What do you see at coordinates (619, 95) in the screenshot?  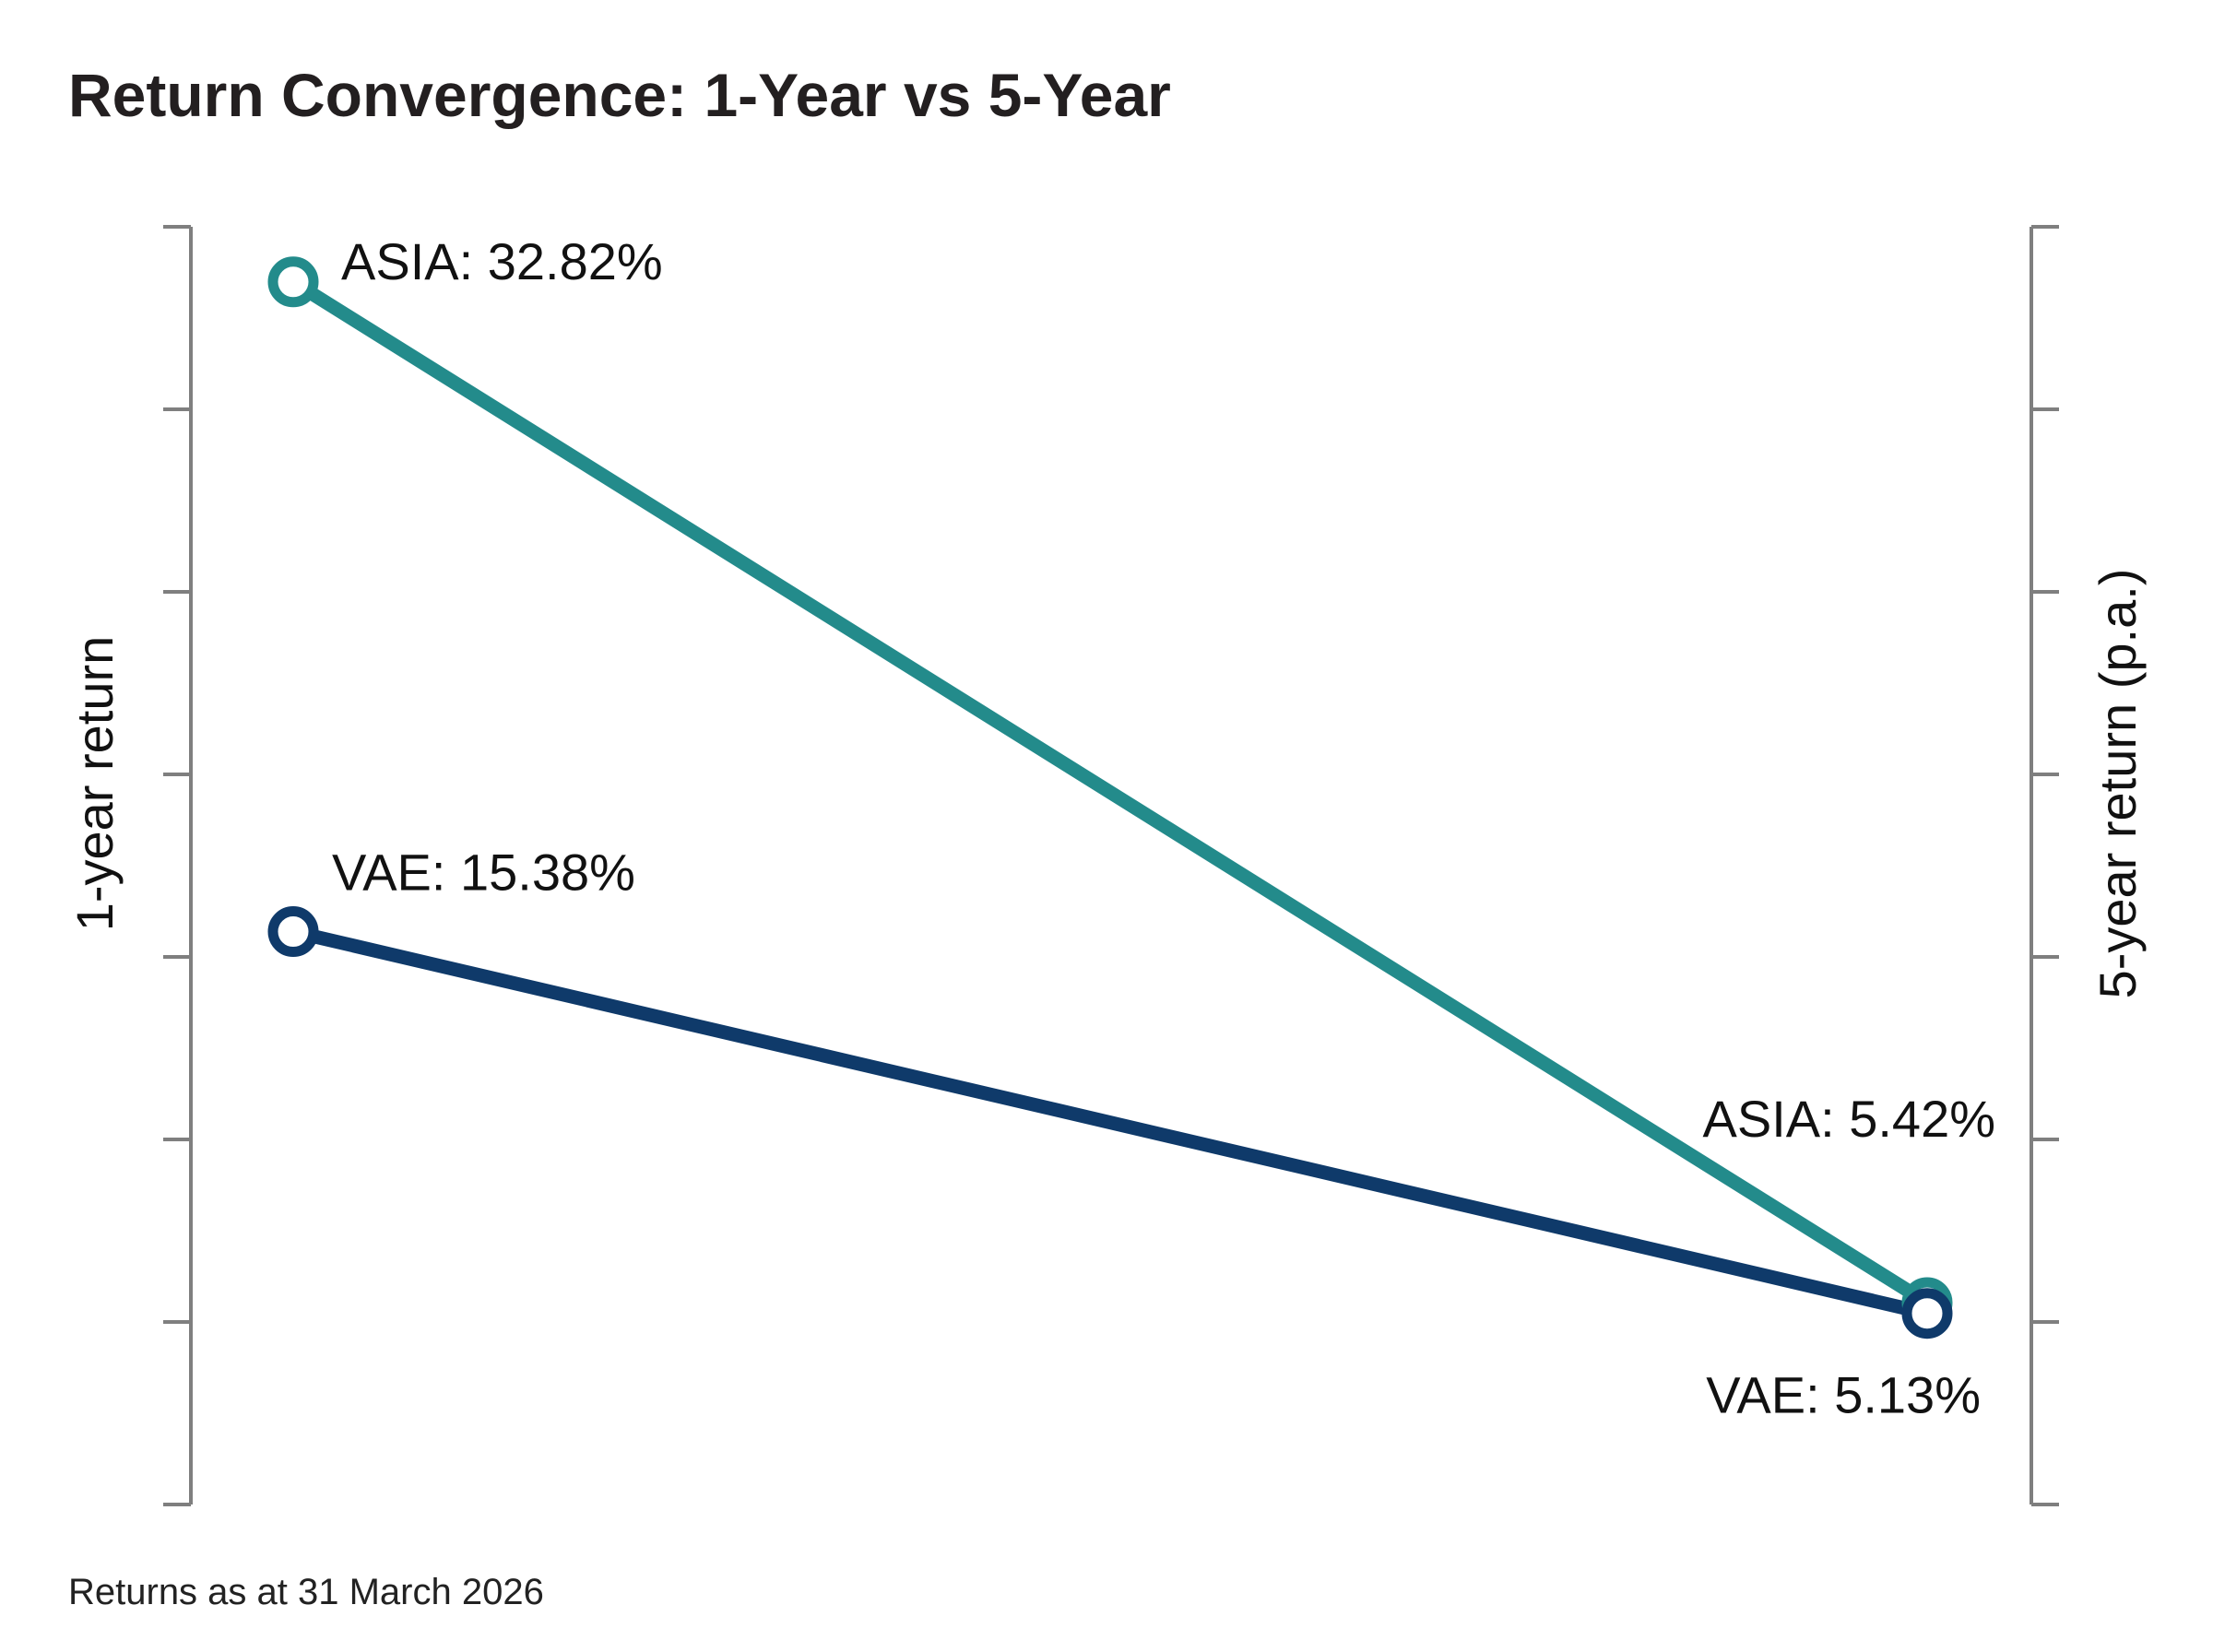 I see `chart-title: Return Convergence: 1-Year vs 5-Year` at bounding box center [619, 95].